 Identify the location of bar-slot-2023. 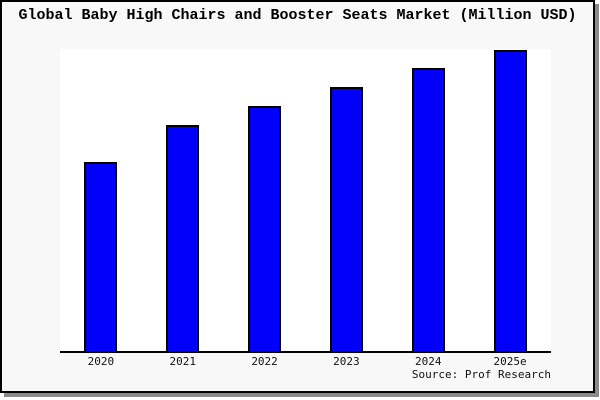
(346, 200).